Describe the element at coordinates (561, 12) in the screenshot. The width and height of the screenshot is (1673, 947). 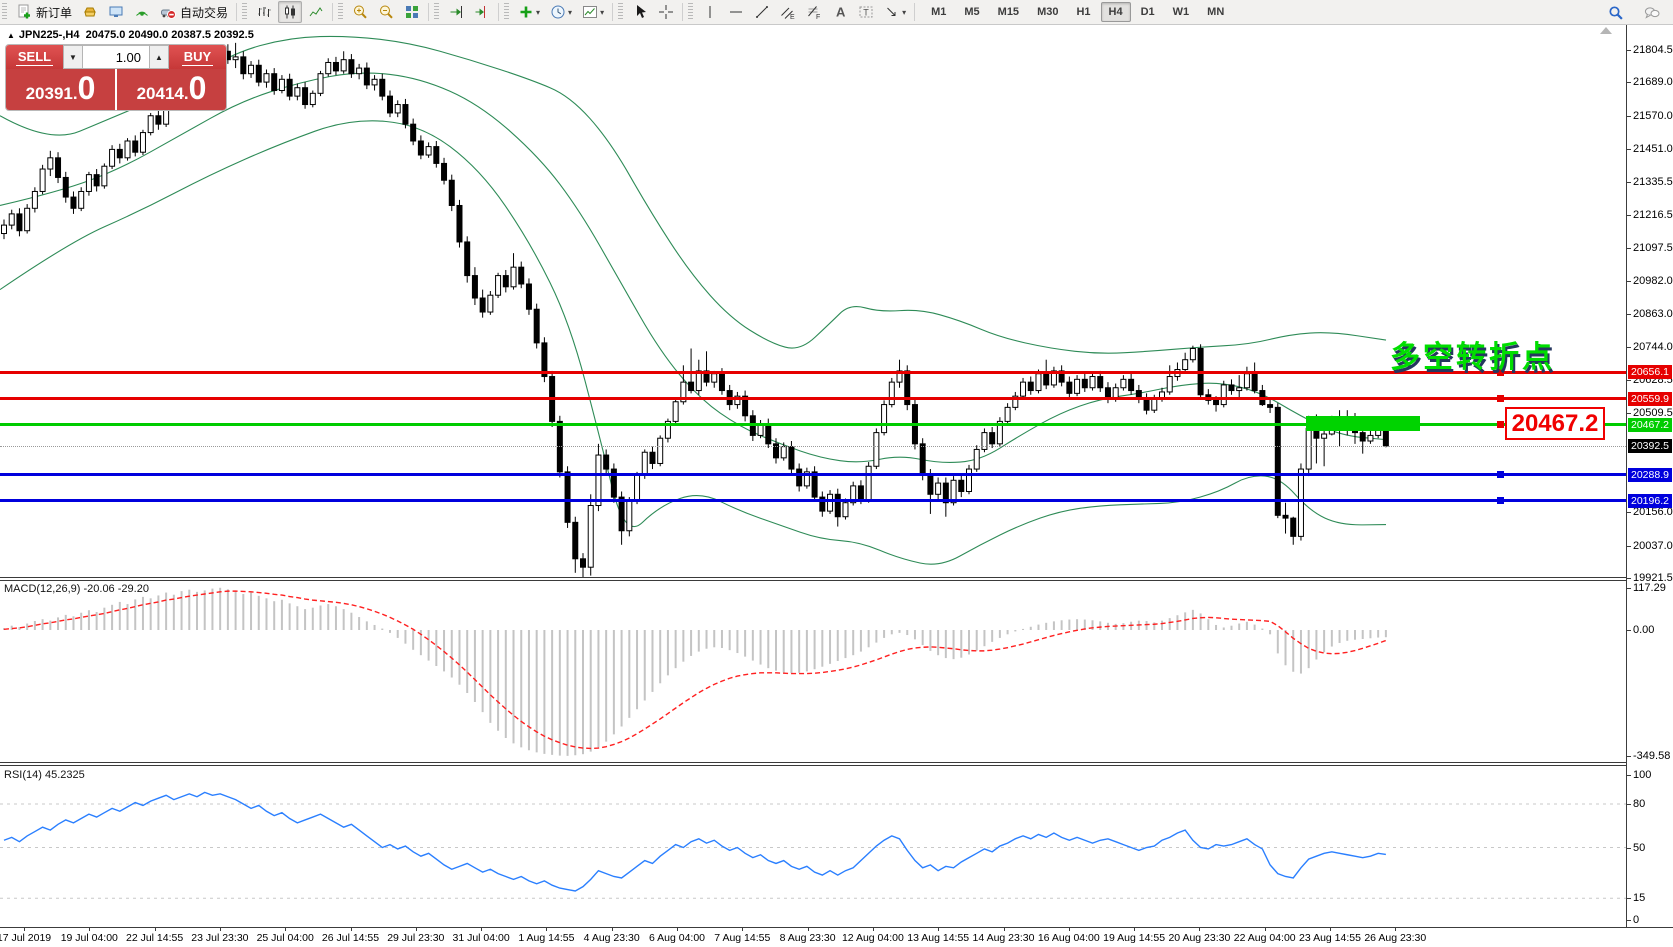
I see `periods-button: ▾` at that location.